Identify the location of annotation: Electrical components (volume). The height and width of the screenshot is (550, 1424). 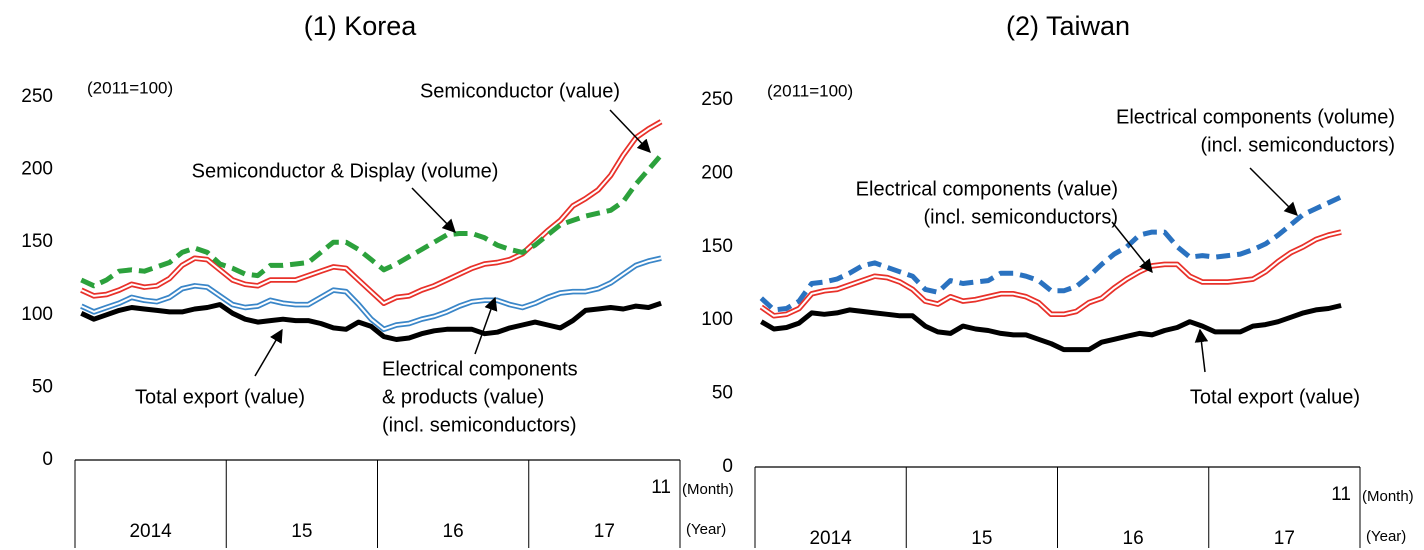
(1255, 117).